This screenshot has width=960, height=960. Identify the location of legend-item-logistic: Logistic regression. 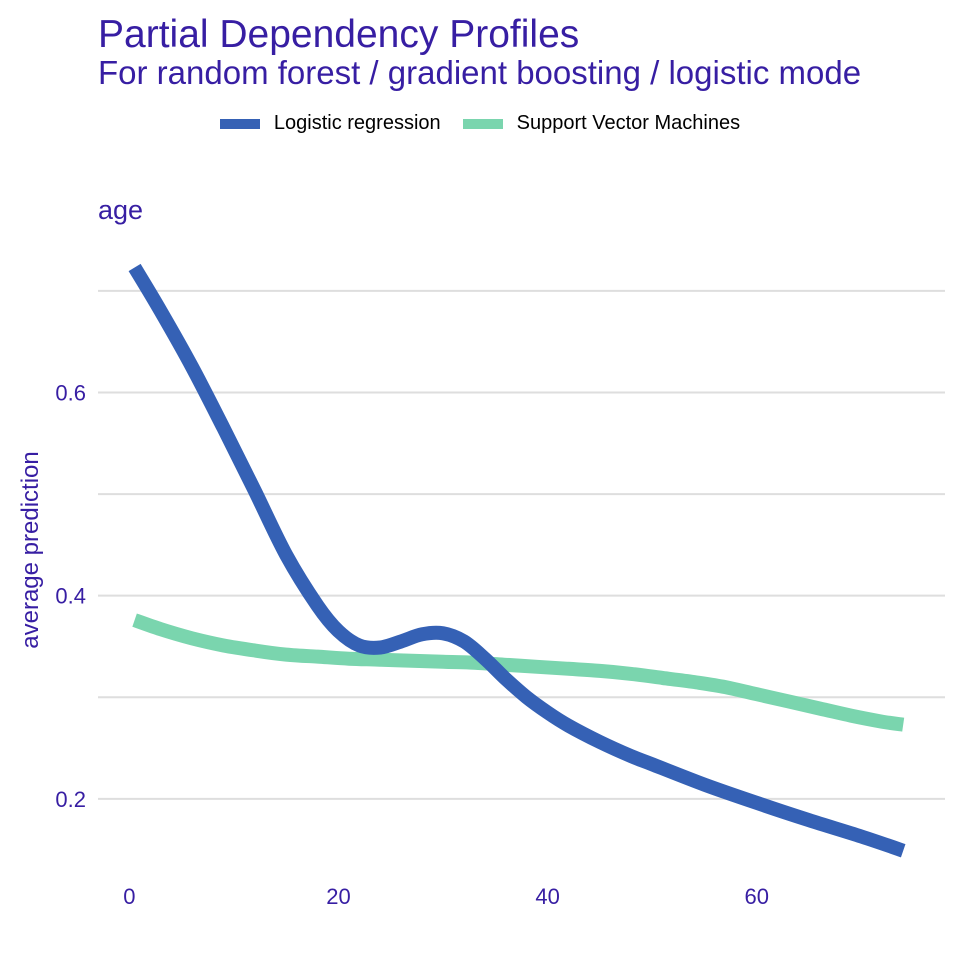
(330, 123).